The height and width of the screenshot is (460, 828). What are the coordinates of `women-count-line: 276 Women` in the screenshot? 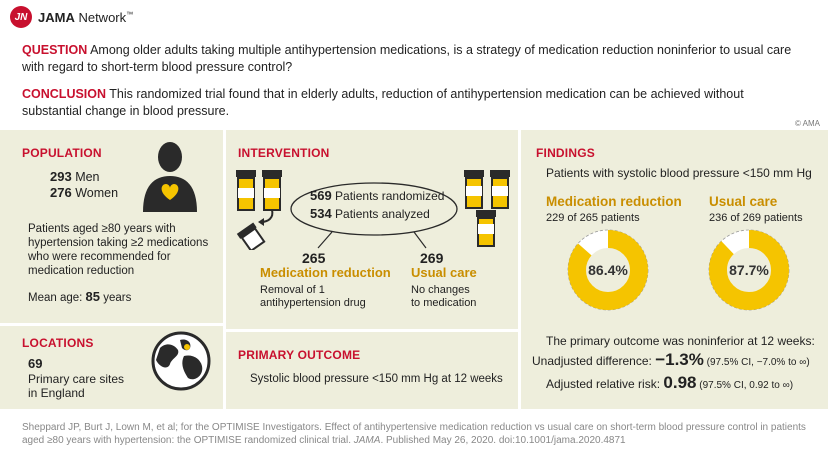 It's located at (84, 193).